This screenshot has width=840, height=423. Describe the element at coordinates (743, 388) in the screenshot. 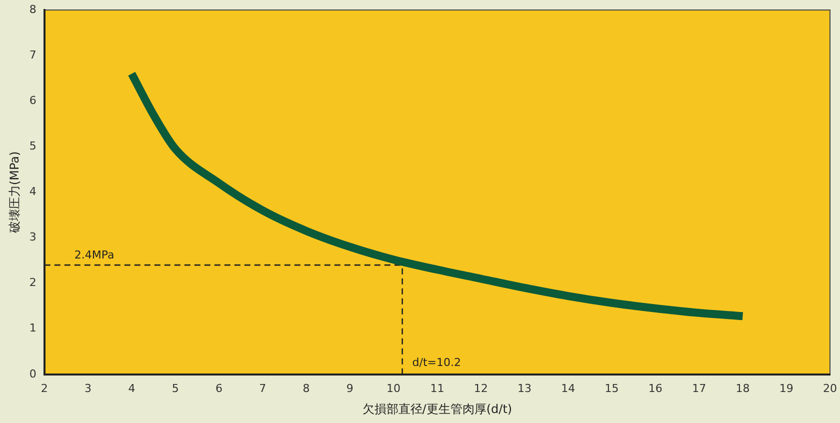

I see `x-tick-label: 18` at that location.